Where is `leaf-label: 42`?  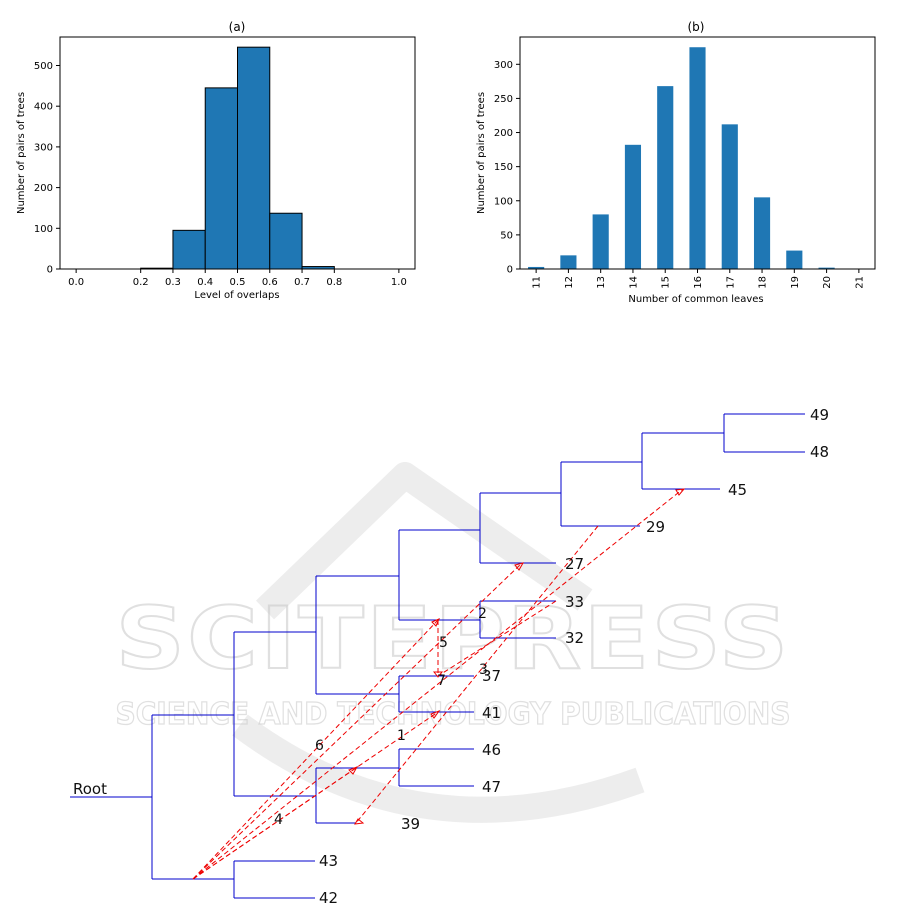 leaf-label: 42 is located at coordinates (328, 897).